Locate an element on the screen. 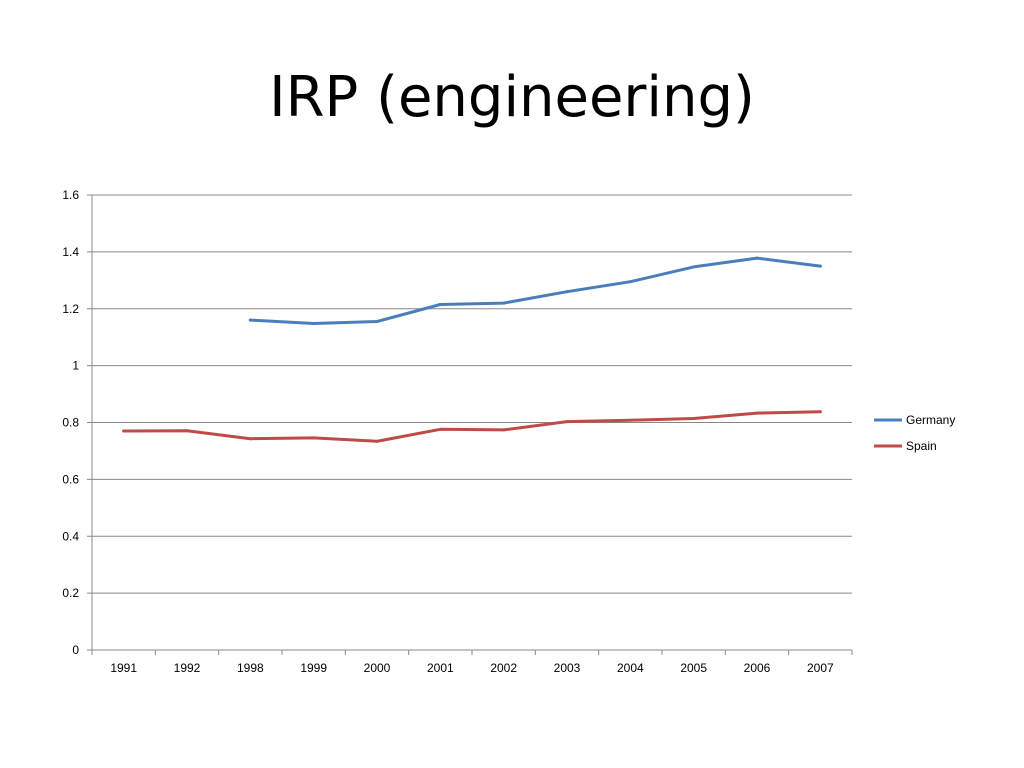  y-tick-label: 1.4 is located at coordinates (70, 252).